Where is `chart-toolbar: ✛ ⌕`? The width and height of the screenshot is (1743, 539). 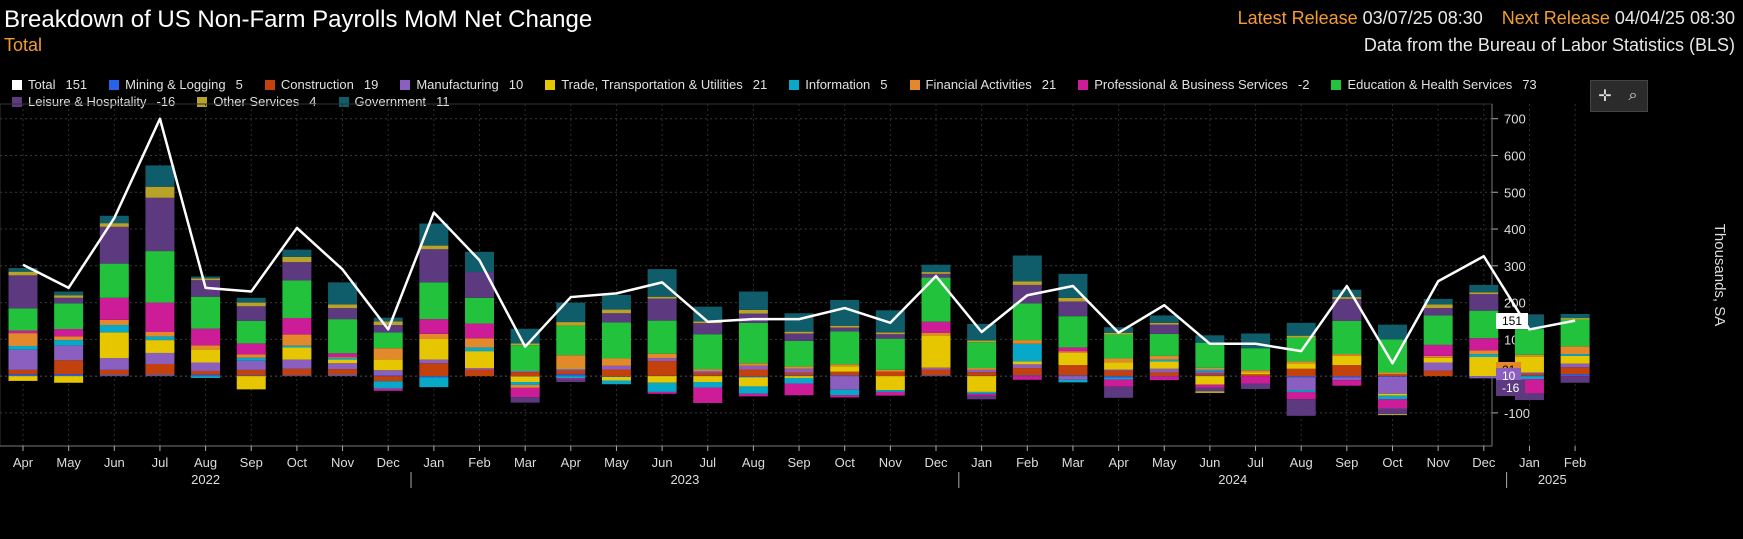 chart-toolbar: ✛ ⌕ is located at coordinates (1619, 96).